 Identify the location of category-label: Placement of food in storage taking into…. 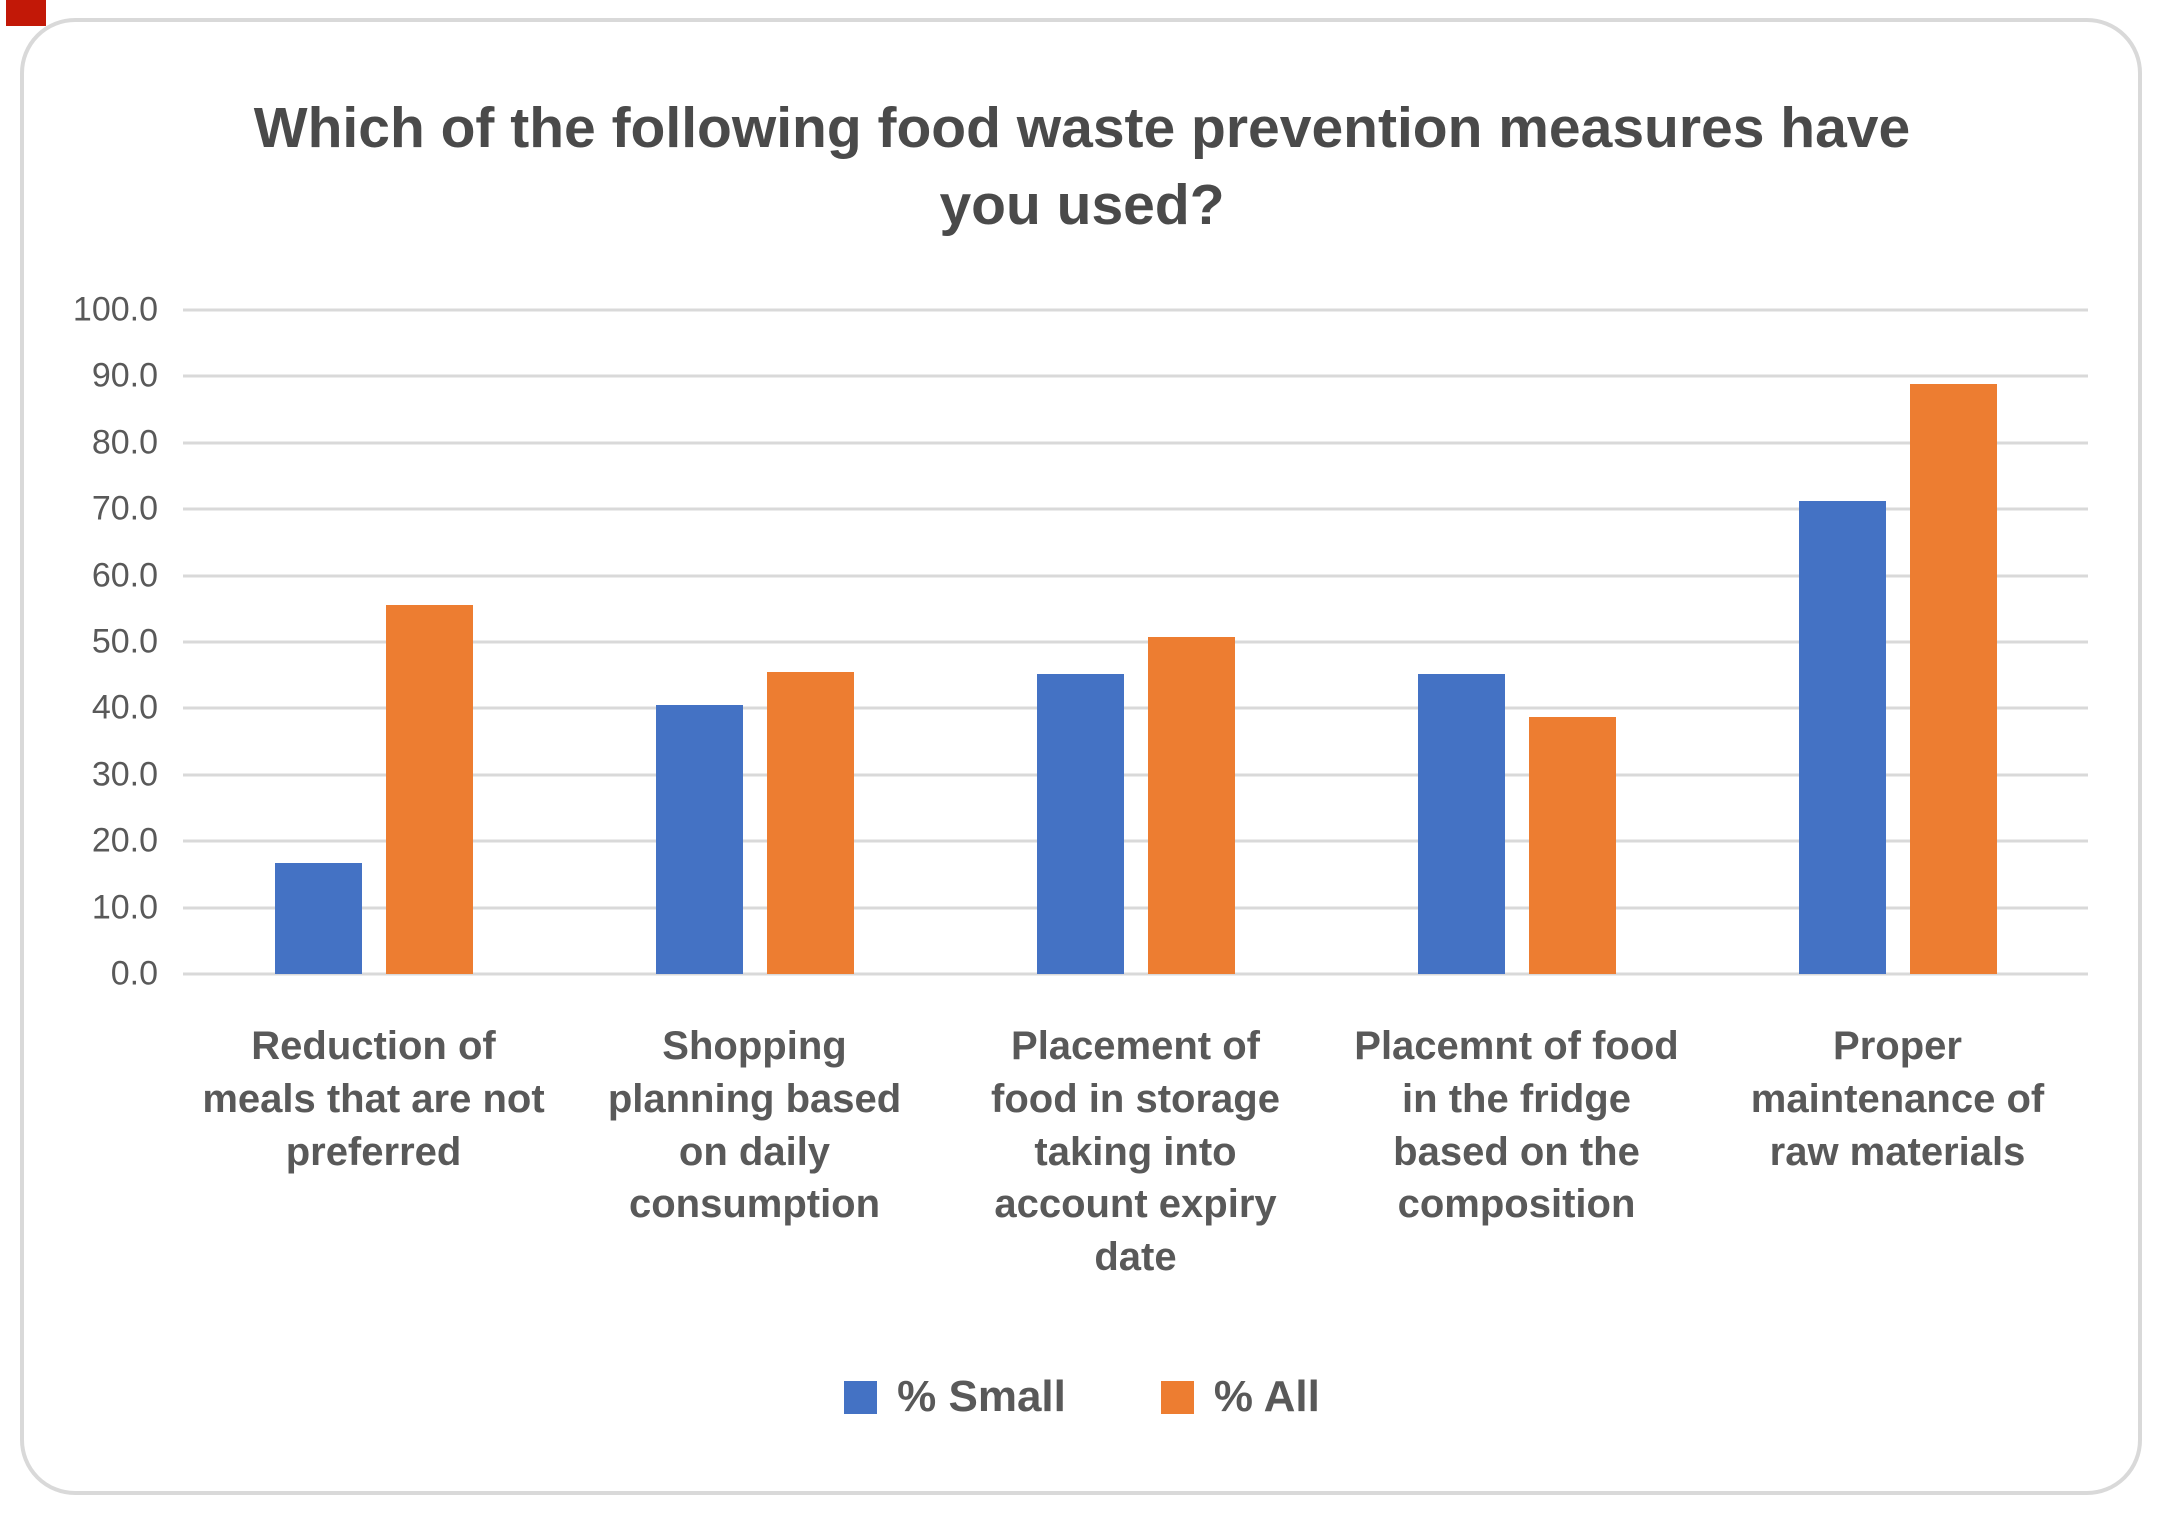
(1135, 1152).